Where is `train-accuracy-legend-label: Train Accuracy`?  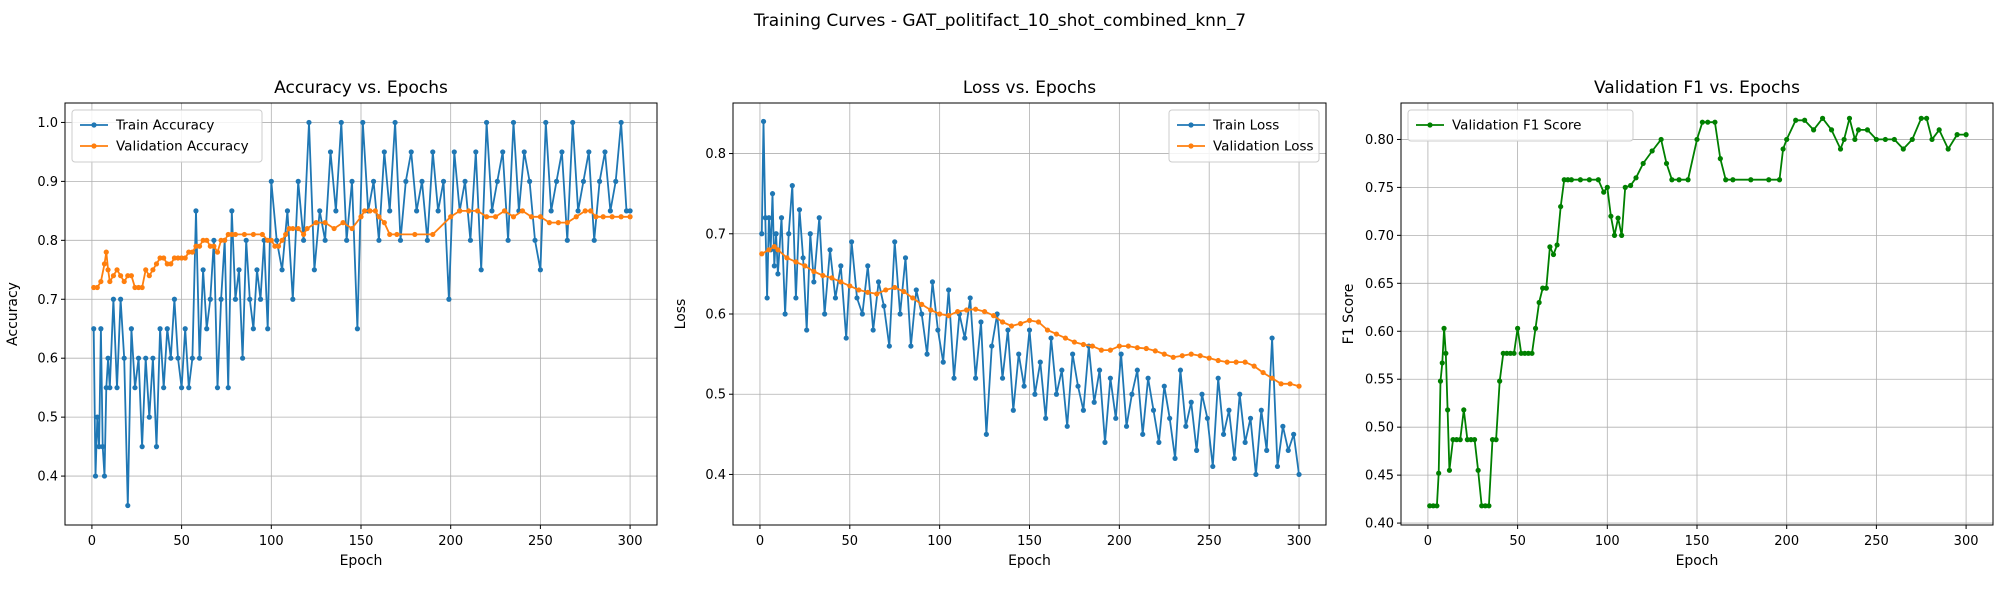 train-accuracy-legend-label: Train Accuracy is located at coordinates (164, 126).